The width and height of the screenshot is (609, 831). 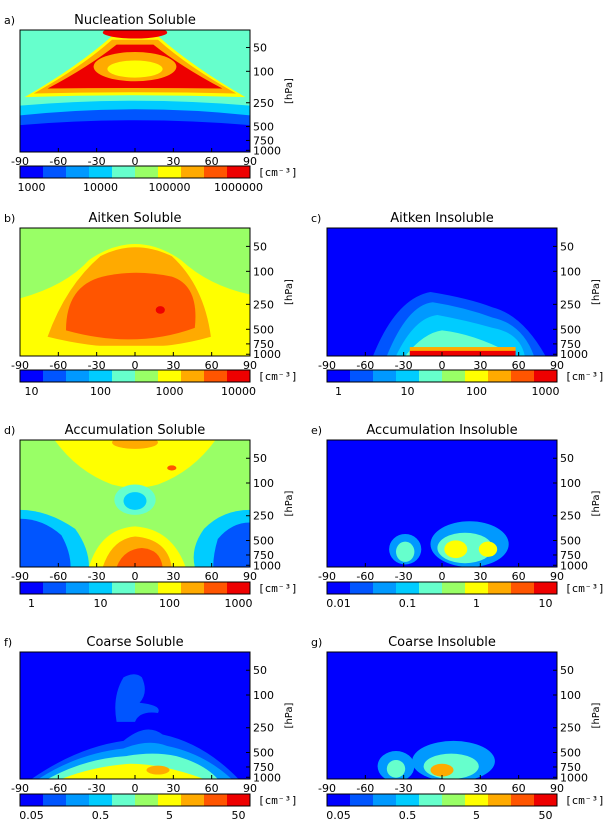 I want to click on panel-letter: a), so click(x=9, y=20).